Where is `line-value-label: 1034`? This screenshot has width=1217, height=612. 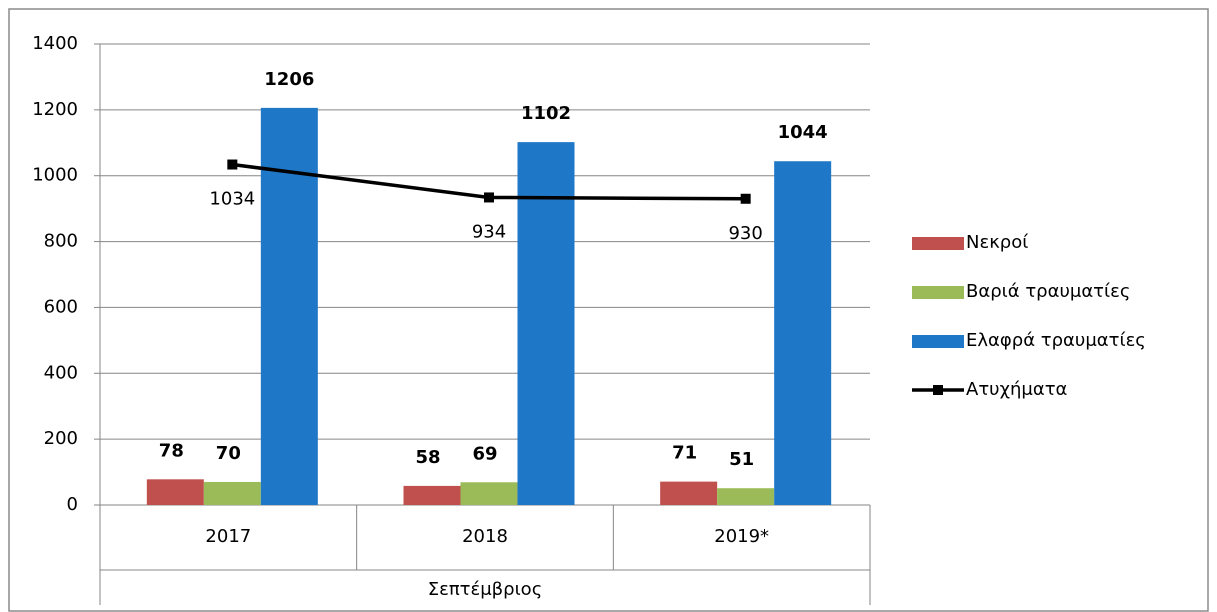 line-value-label: 1034 is located at coordinates (232, 199).